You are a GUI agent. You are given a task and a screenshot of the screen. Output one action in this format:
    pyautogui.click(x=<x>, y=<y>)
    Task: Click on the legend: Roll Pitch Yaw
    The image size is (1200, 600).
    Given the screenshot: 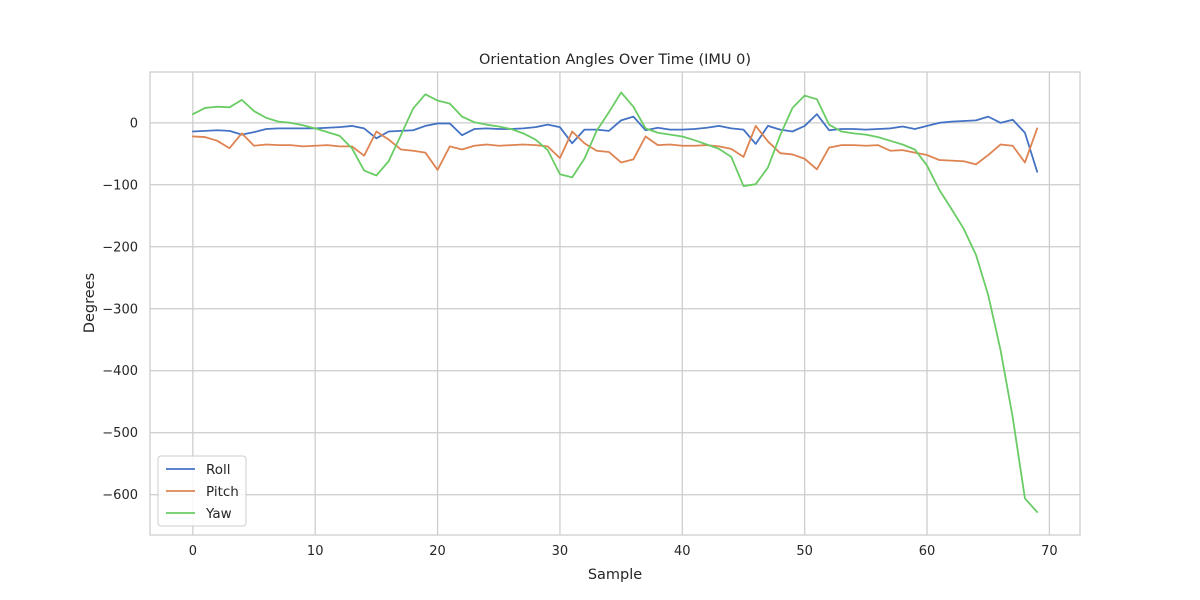 What is the action you would take?
    pyautogui.click(x=202, y=491)
    